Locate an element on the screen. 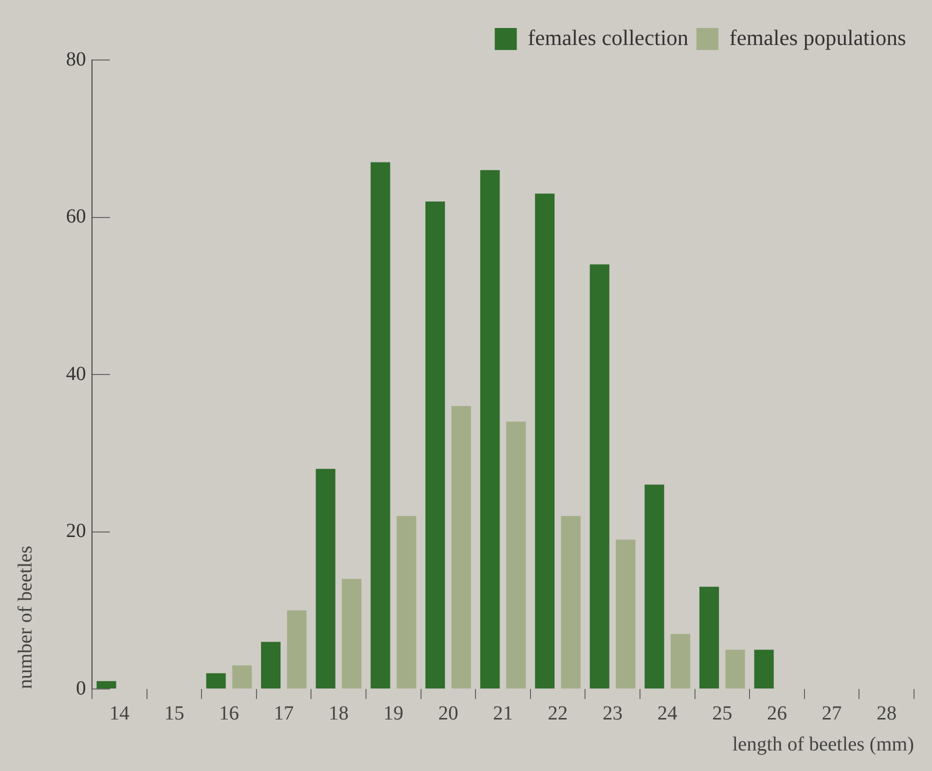 This screenshot has height=771, width=932. x-tick-label: 25 is located at coordinates (722, 713).